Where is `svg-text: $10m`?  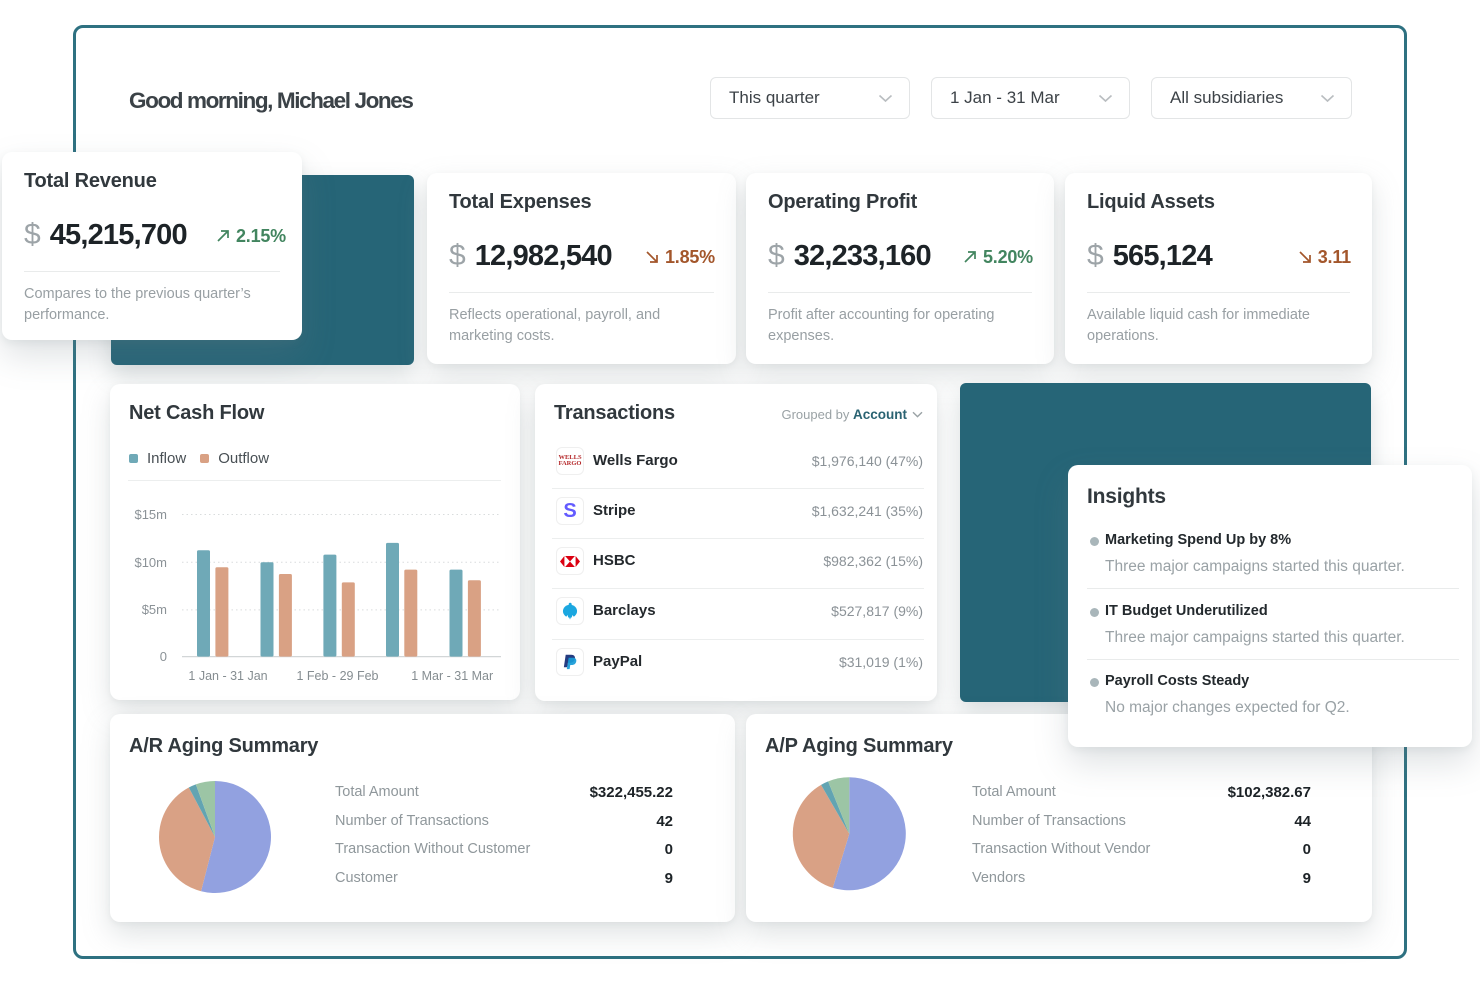
svg-text: $10m is located at coordinates (150, 562).